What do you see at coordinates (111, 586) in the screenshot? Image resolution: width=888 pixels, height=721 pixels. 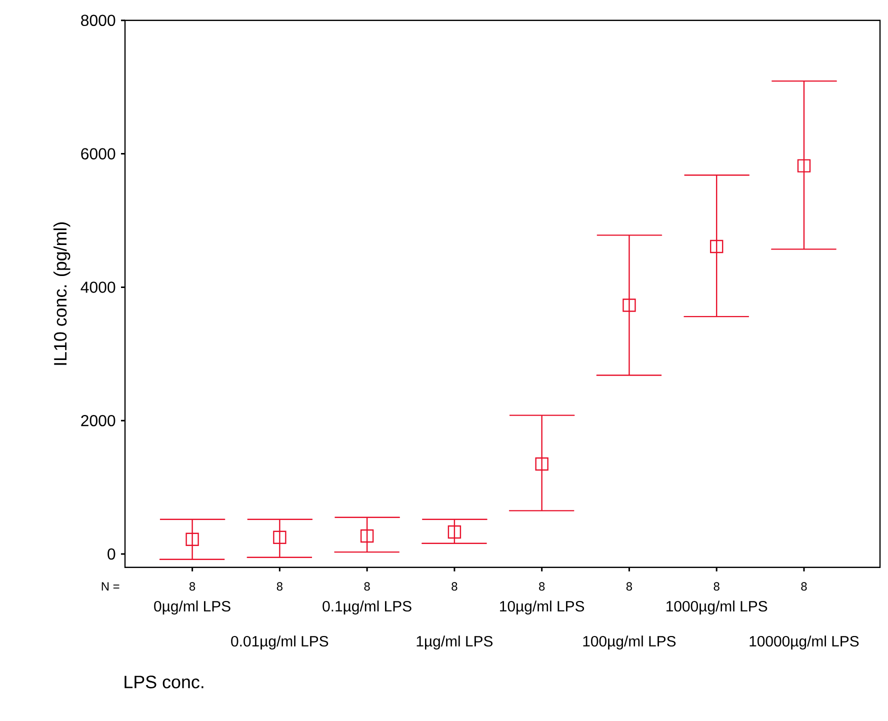 I see `text: N =` at bounding box center [111, 586].